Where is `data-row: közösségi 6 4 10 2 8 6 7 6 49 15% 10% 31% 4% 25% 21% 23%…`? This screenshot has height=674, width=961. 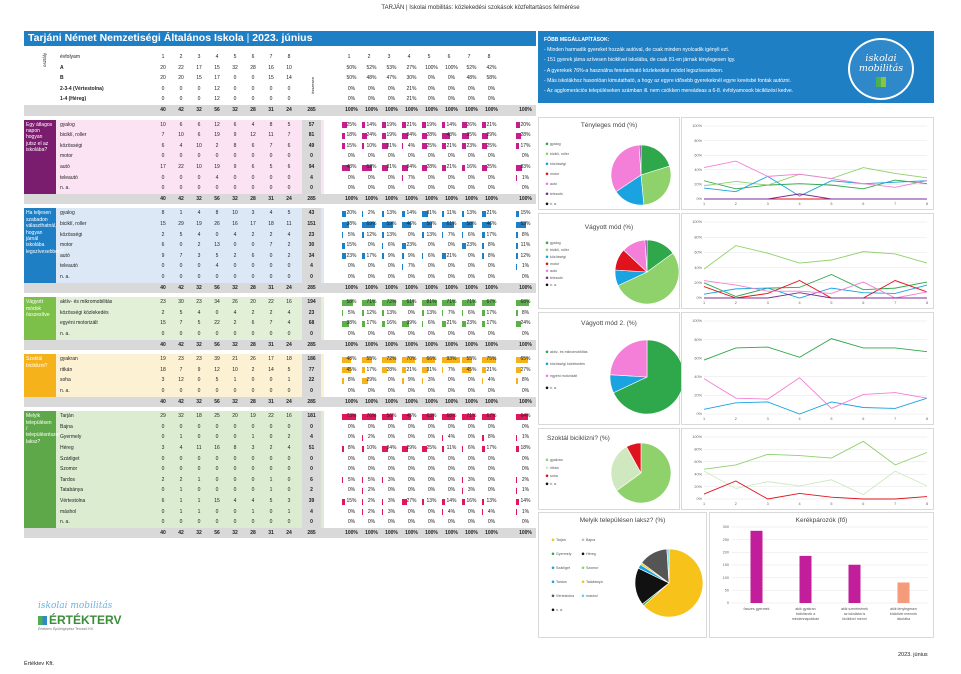
data-row: közösségi 6 4 10 2 8 6 7 6 49 15% 10% 31% 4% 25% 21% 23%… is located at coordinates (280, 146).